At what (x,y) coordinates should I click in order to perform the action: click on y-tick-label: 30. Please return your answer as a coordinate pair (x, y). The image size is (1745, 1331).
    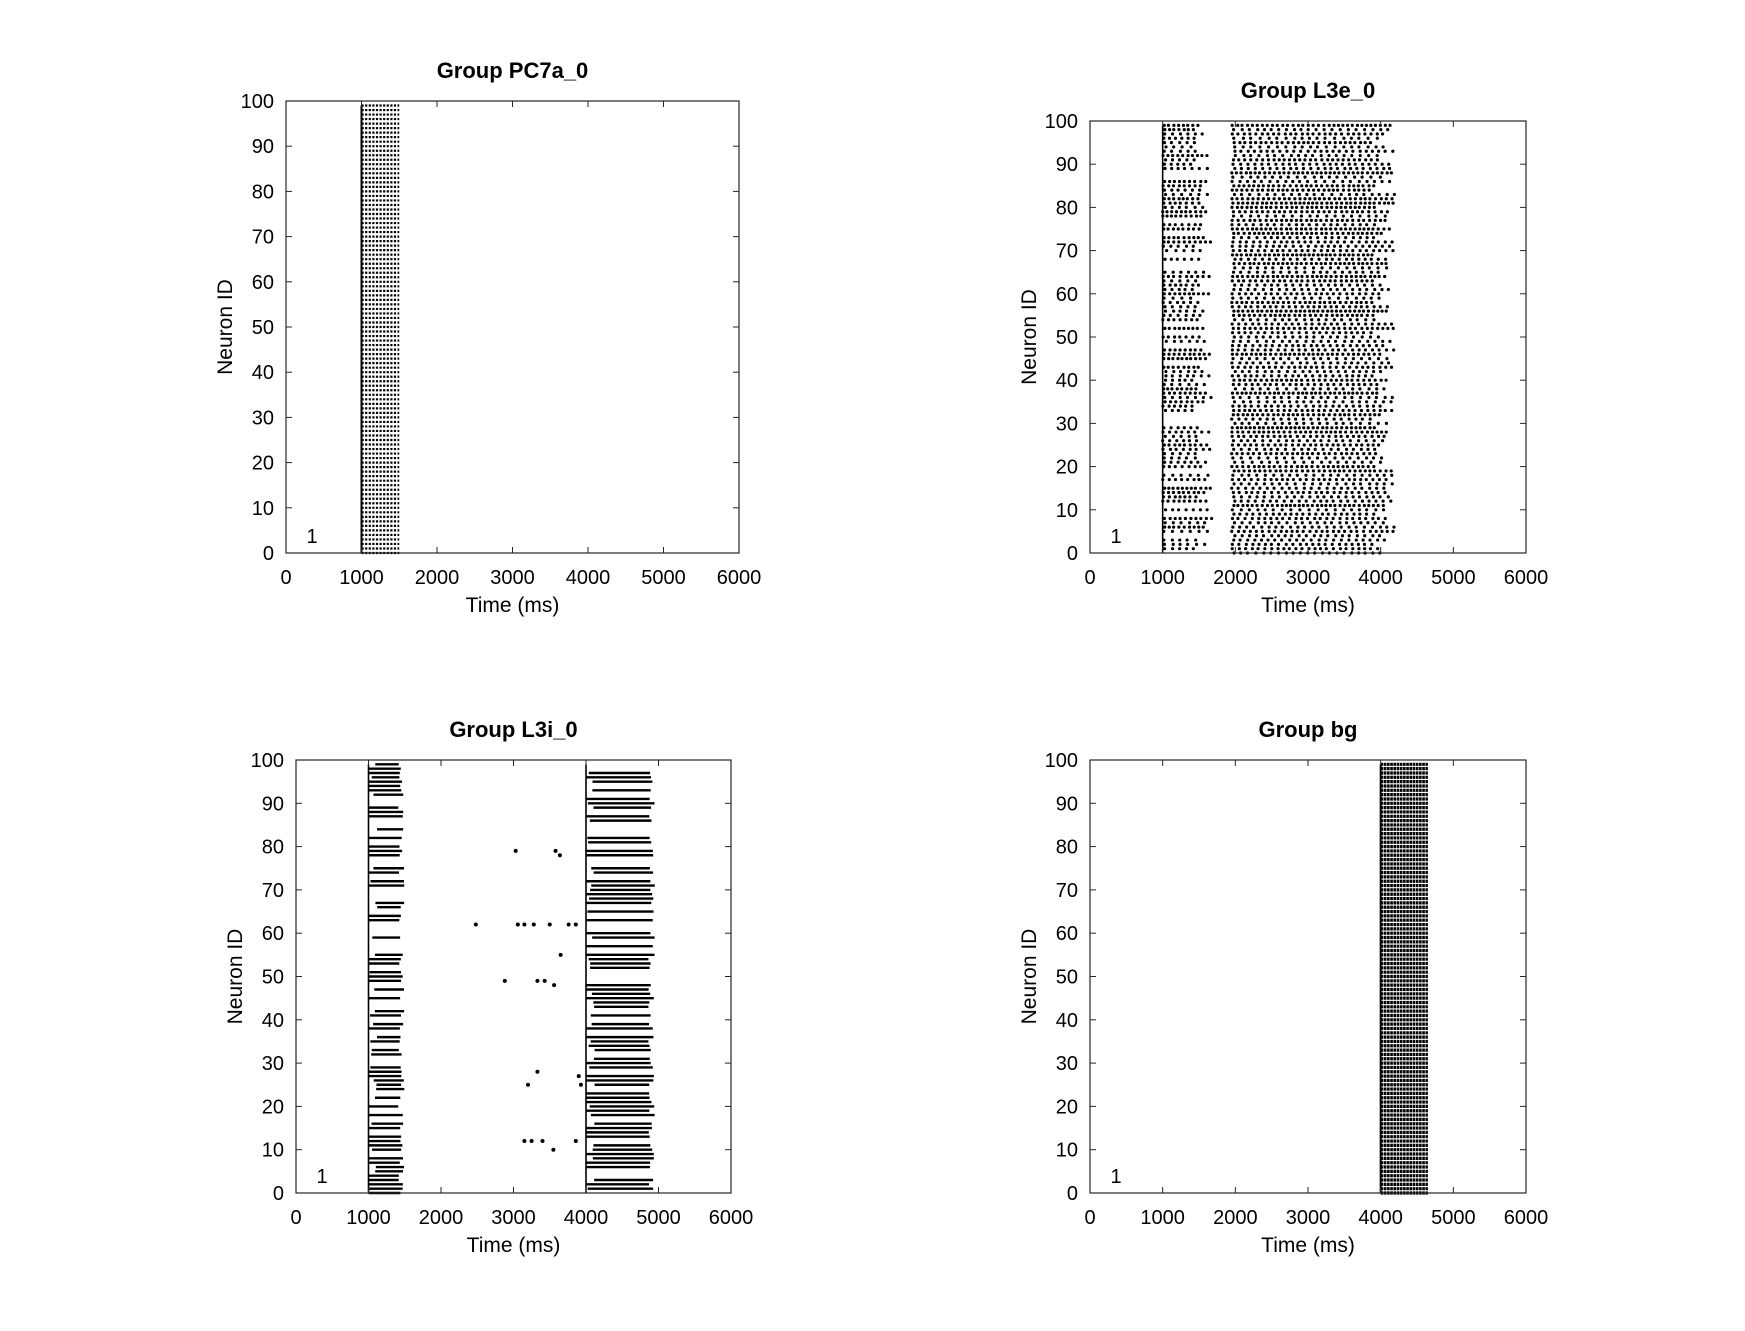
    Looking at the image, I should click on (263, 418).